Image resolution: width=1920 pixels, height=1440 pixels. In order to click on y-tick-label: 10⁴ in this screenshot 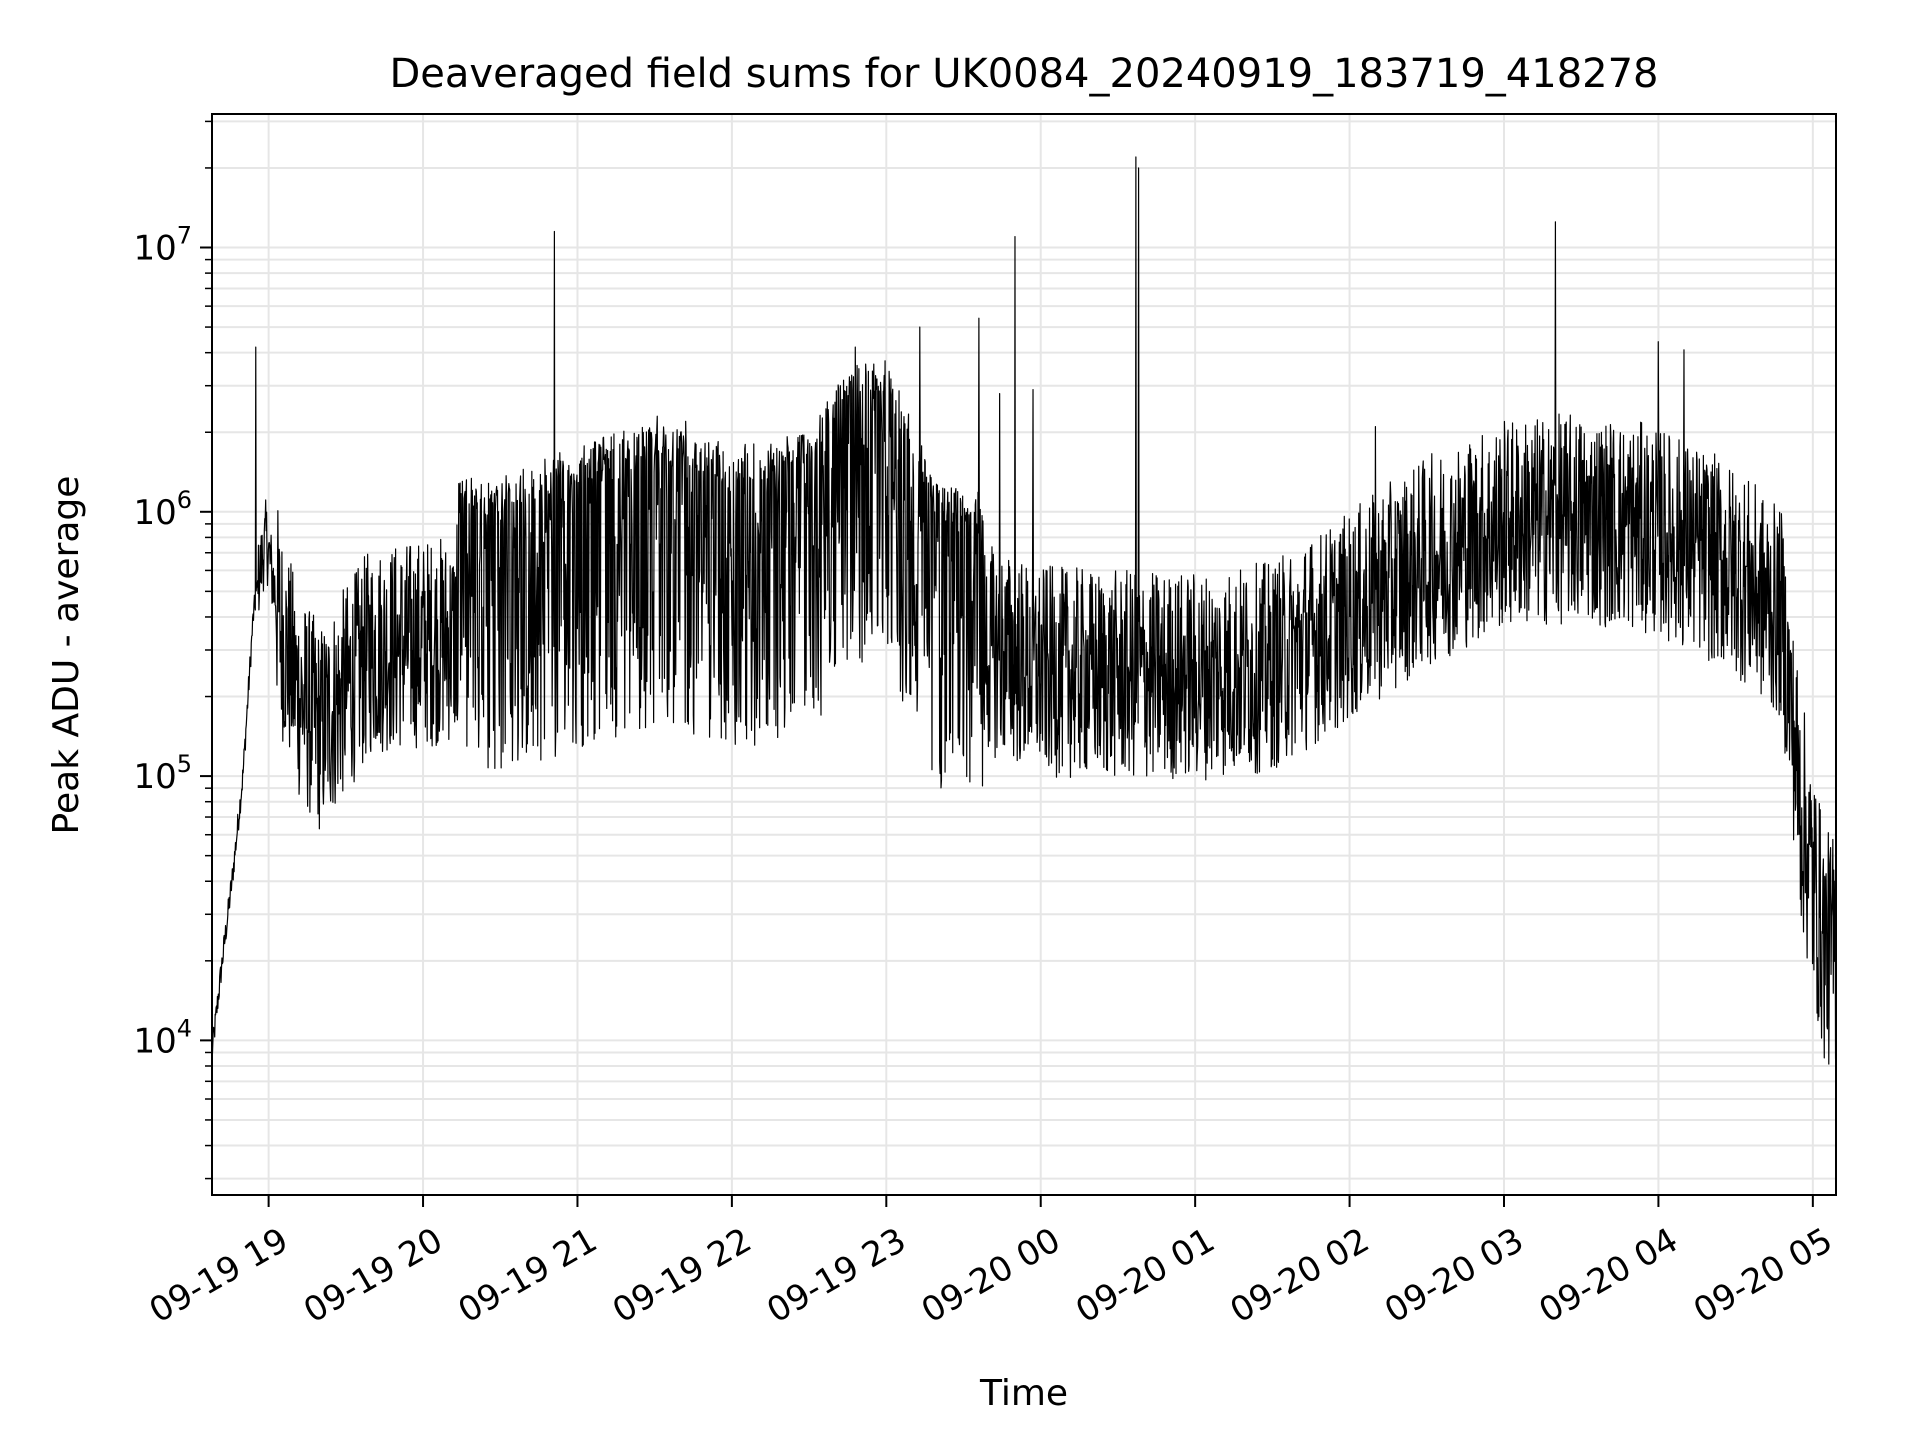, I will do `click(162, 1037)`.